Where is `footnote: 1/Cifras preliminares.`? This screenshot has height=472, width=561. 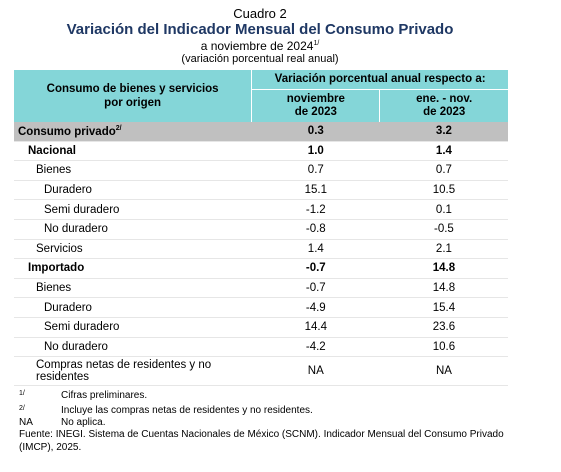 footnote: 1/Cifras preliminares. is located at coordinates (166, 395).